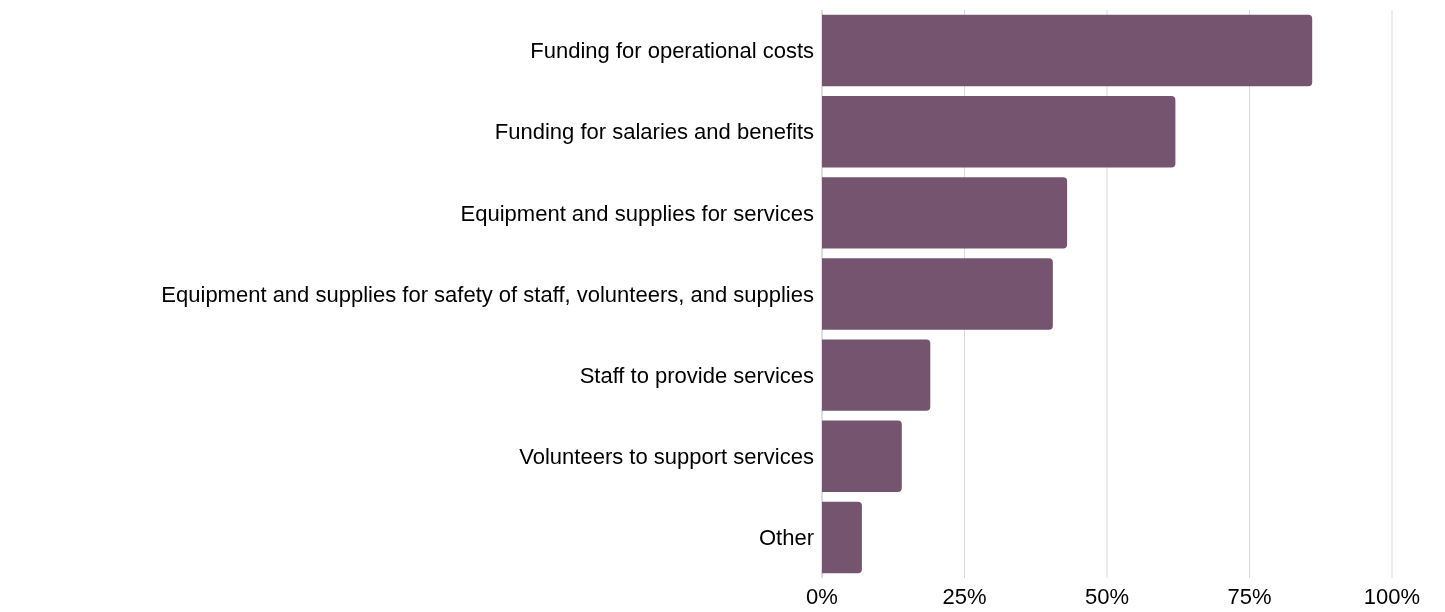 This screenshot has height=612, width=1445. What do you see at coordinates (786, 538) in the screenshot?
I see `y-tick-label: Other` at bounding box center [786, 538].